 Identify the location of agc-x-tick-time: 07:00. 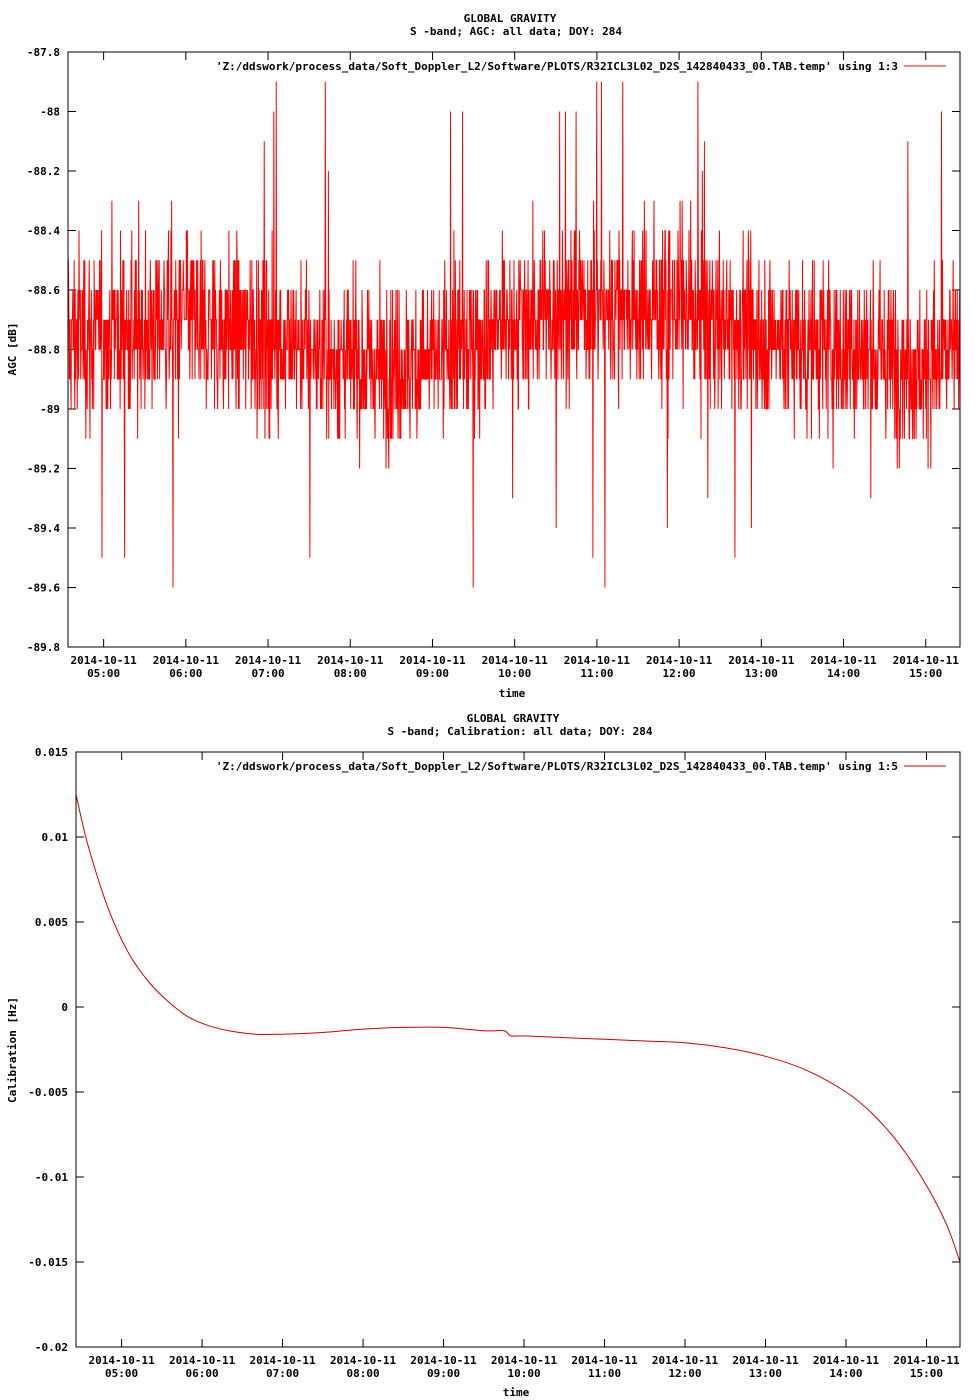
(267, 673).